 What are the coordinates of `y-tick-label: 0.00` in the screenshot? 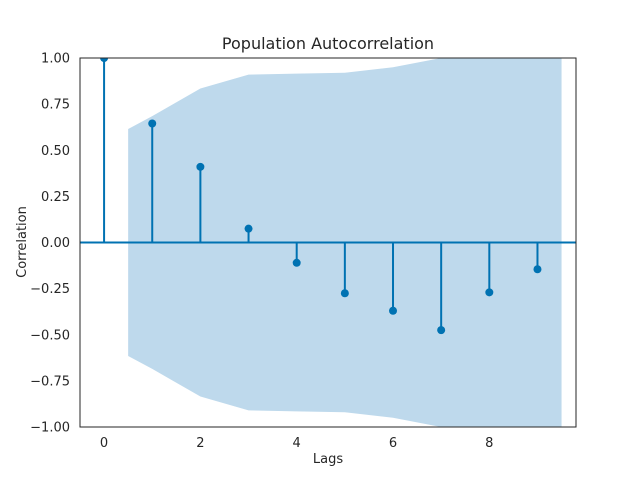 It's located at (55, 243).